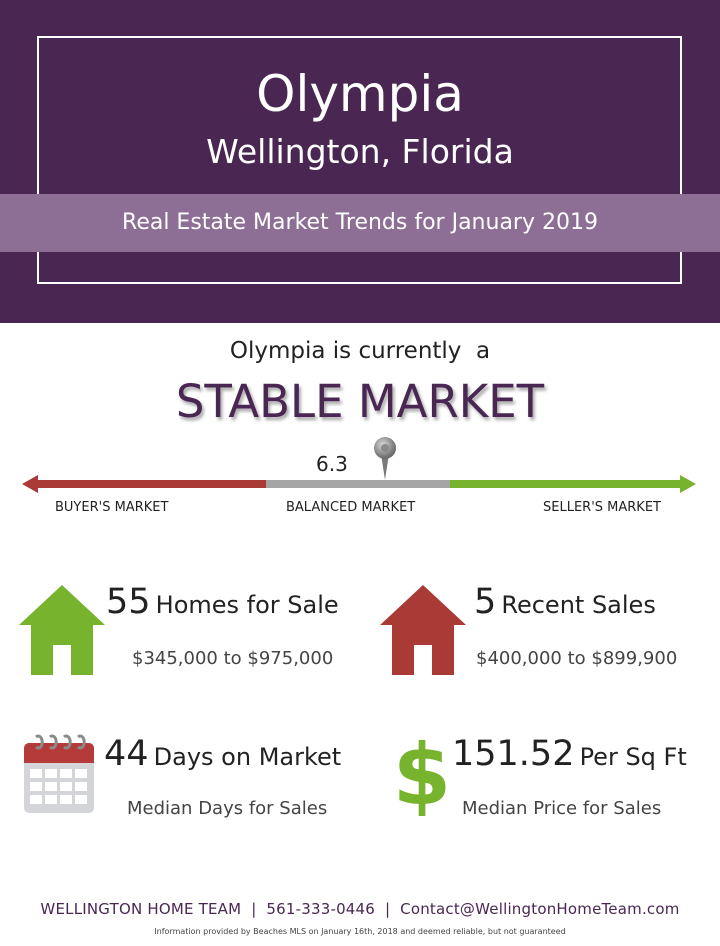 The width and height of the screenshot is (720, 946). Describe the element at coordinates (485, 602) in the screenshot. I see `recent-sales-count: 5` at that location.